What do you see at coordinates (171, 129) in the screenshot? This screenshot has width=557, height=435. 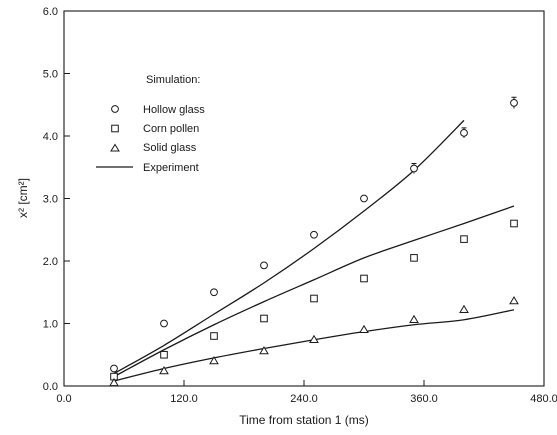 I see `legend-label-corn-pollen: Corn pollen` at bounding box center [171, 129].